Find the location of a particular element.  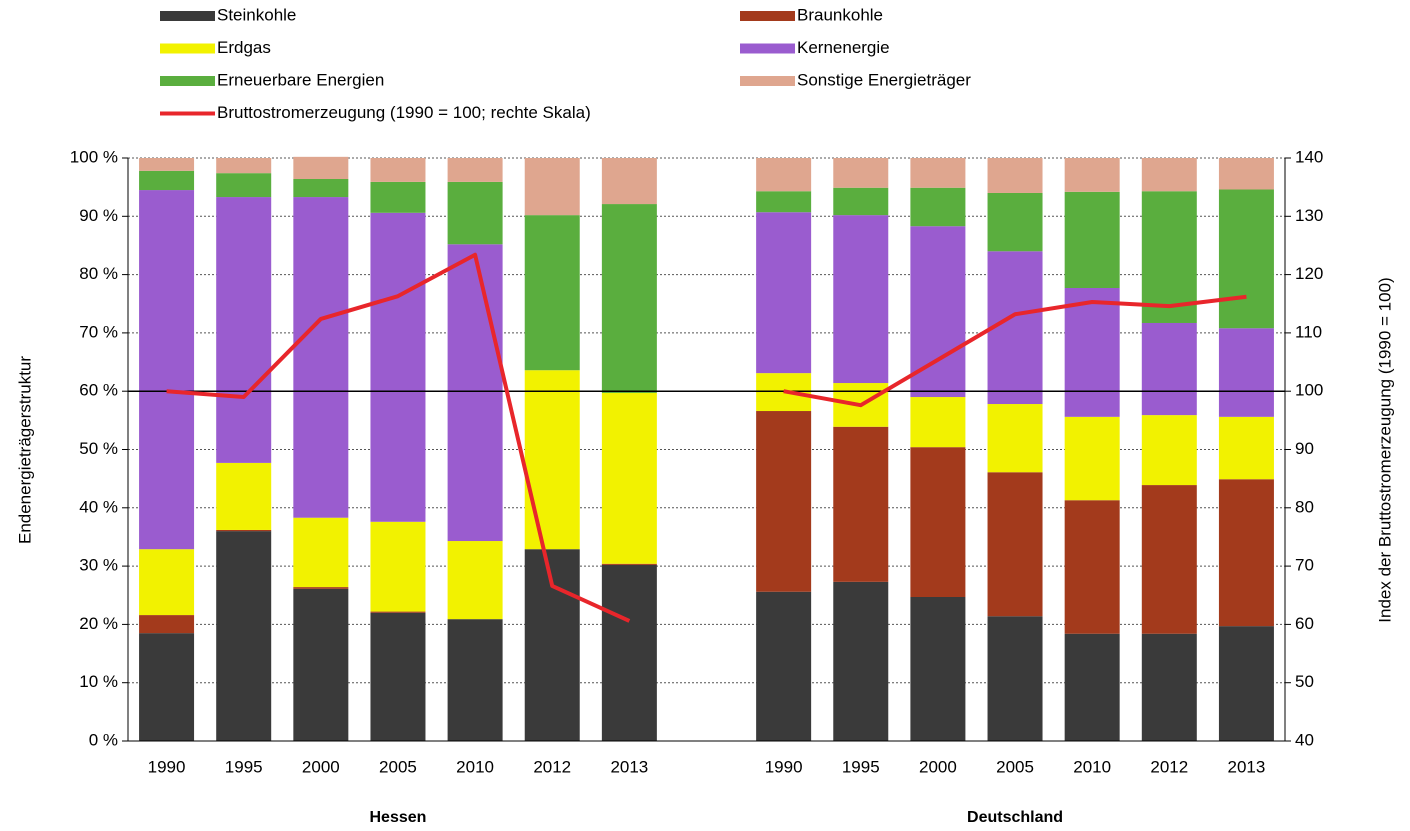

y-tick-label: 0 % is located at coordinates (103, 739).